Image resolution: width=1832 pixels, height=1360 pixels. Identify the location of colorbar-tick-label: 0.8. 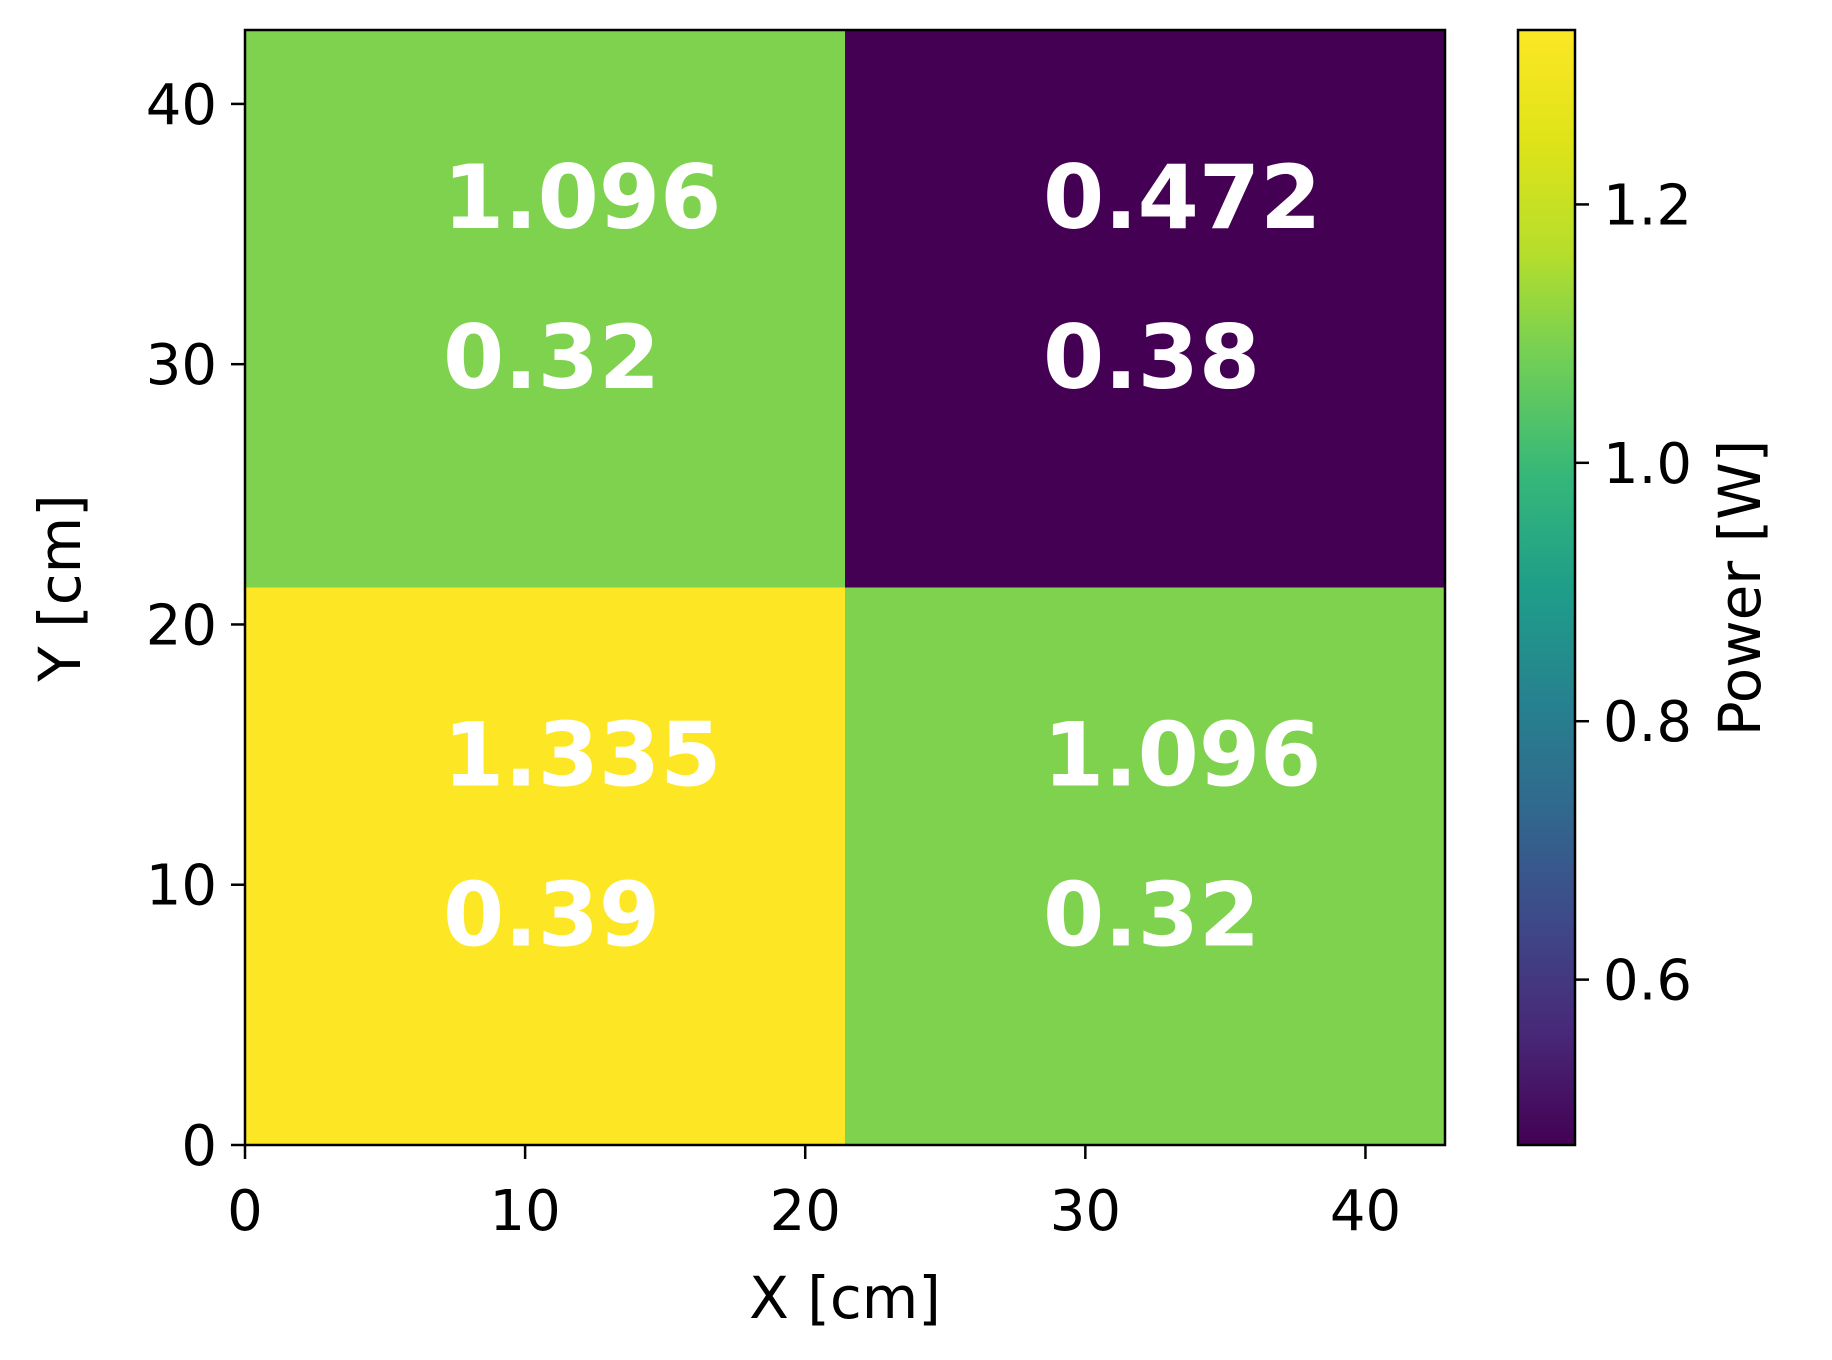
(1647, 722).